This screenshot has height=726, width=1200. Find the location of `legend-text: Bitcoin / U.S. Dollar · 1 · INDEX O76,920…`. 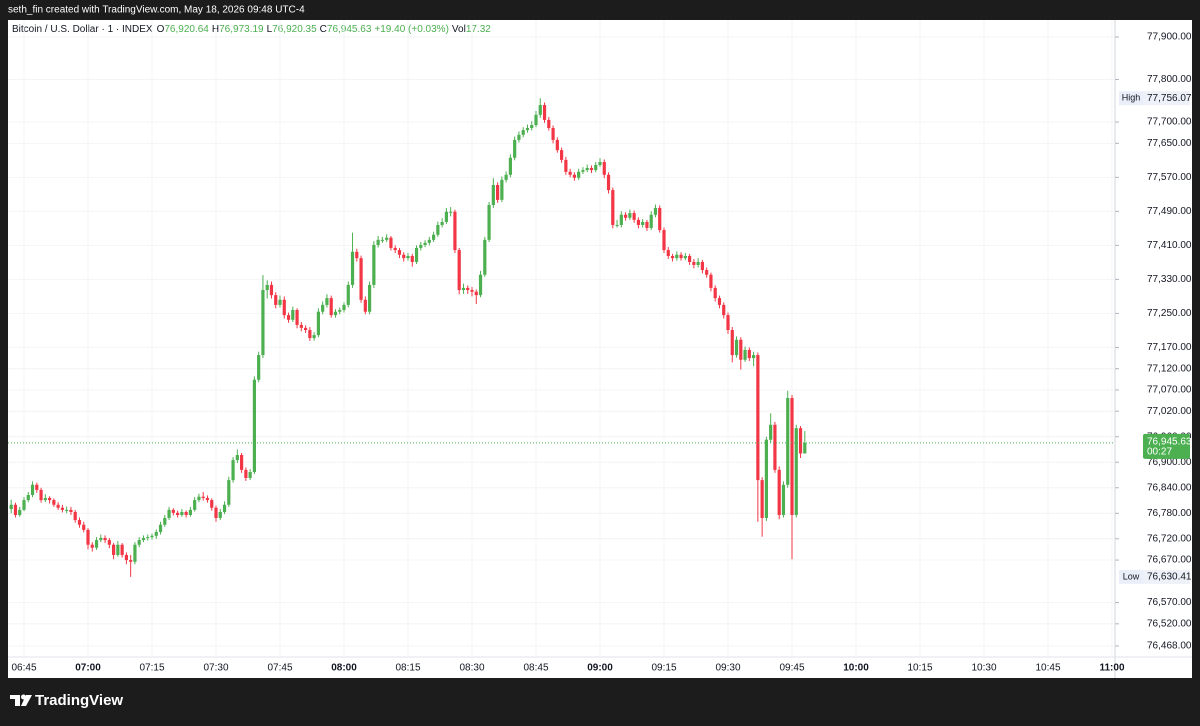

legend-text: Bitcoin / U.S. Dollar · 1 · INDEX O76,920… is located at coordinates (251, 29).